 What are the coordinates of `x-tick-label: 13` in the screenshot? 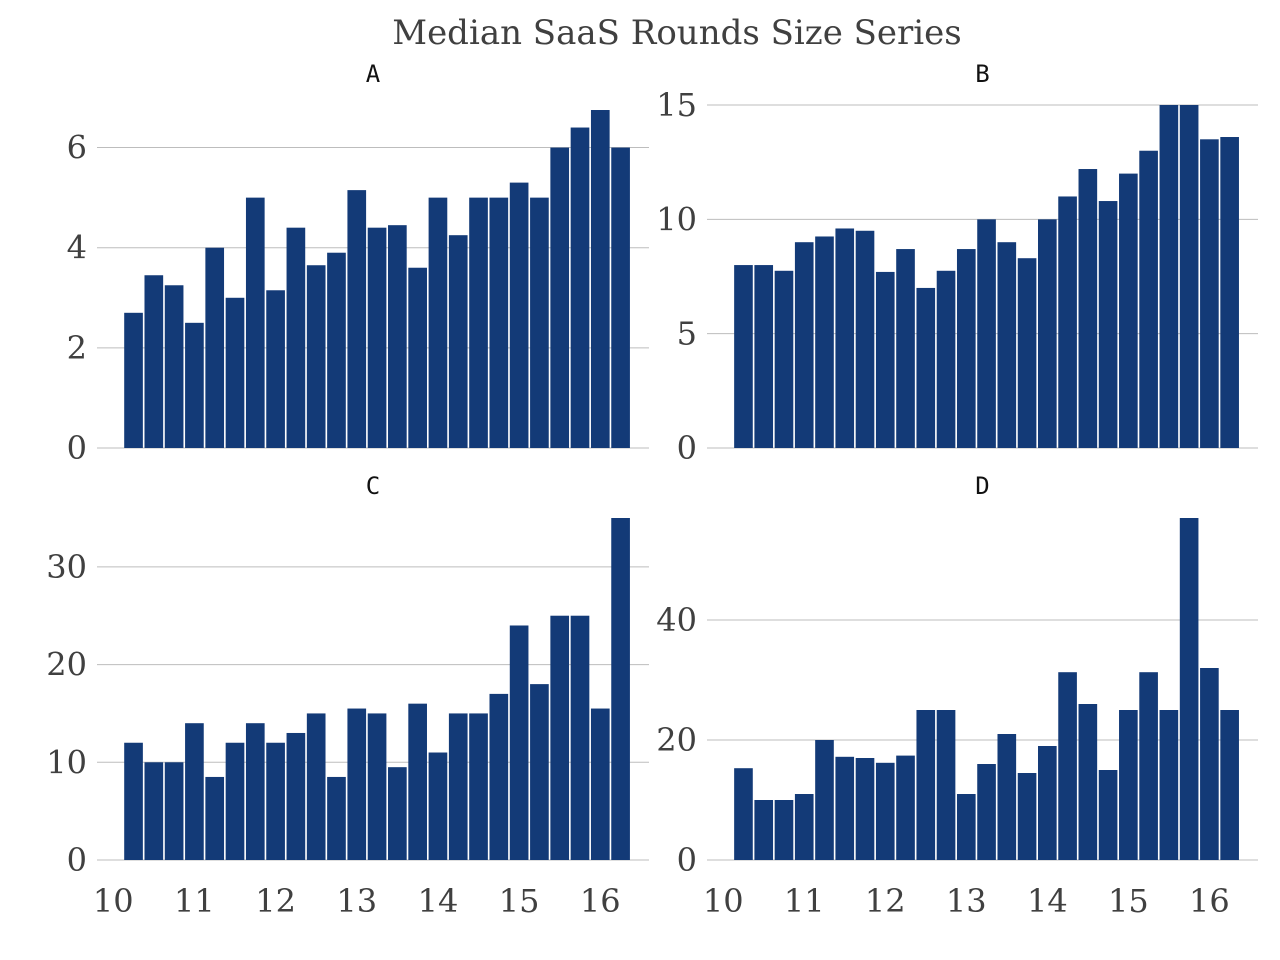 It's located at (966, 901).